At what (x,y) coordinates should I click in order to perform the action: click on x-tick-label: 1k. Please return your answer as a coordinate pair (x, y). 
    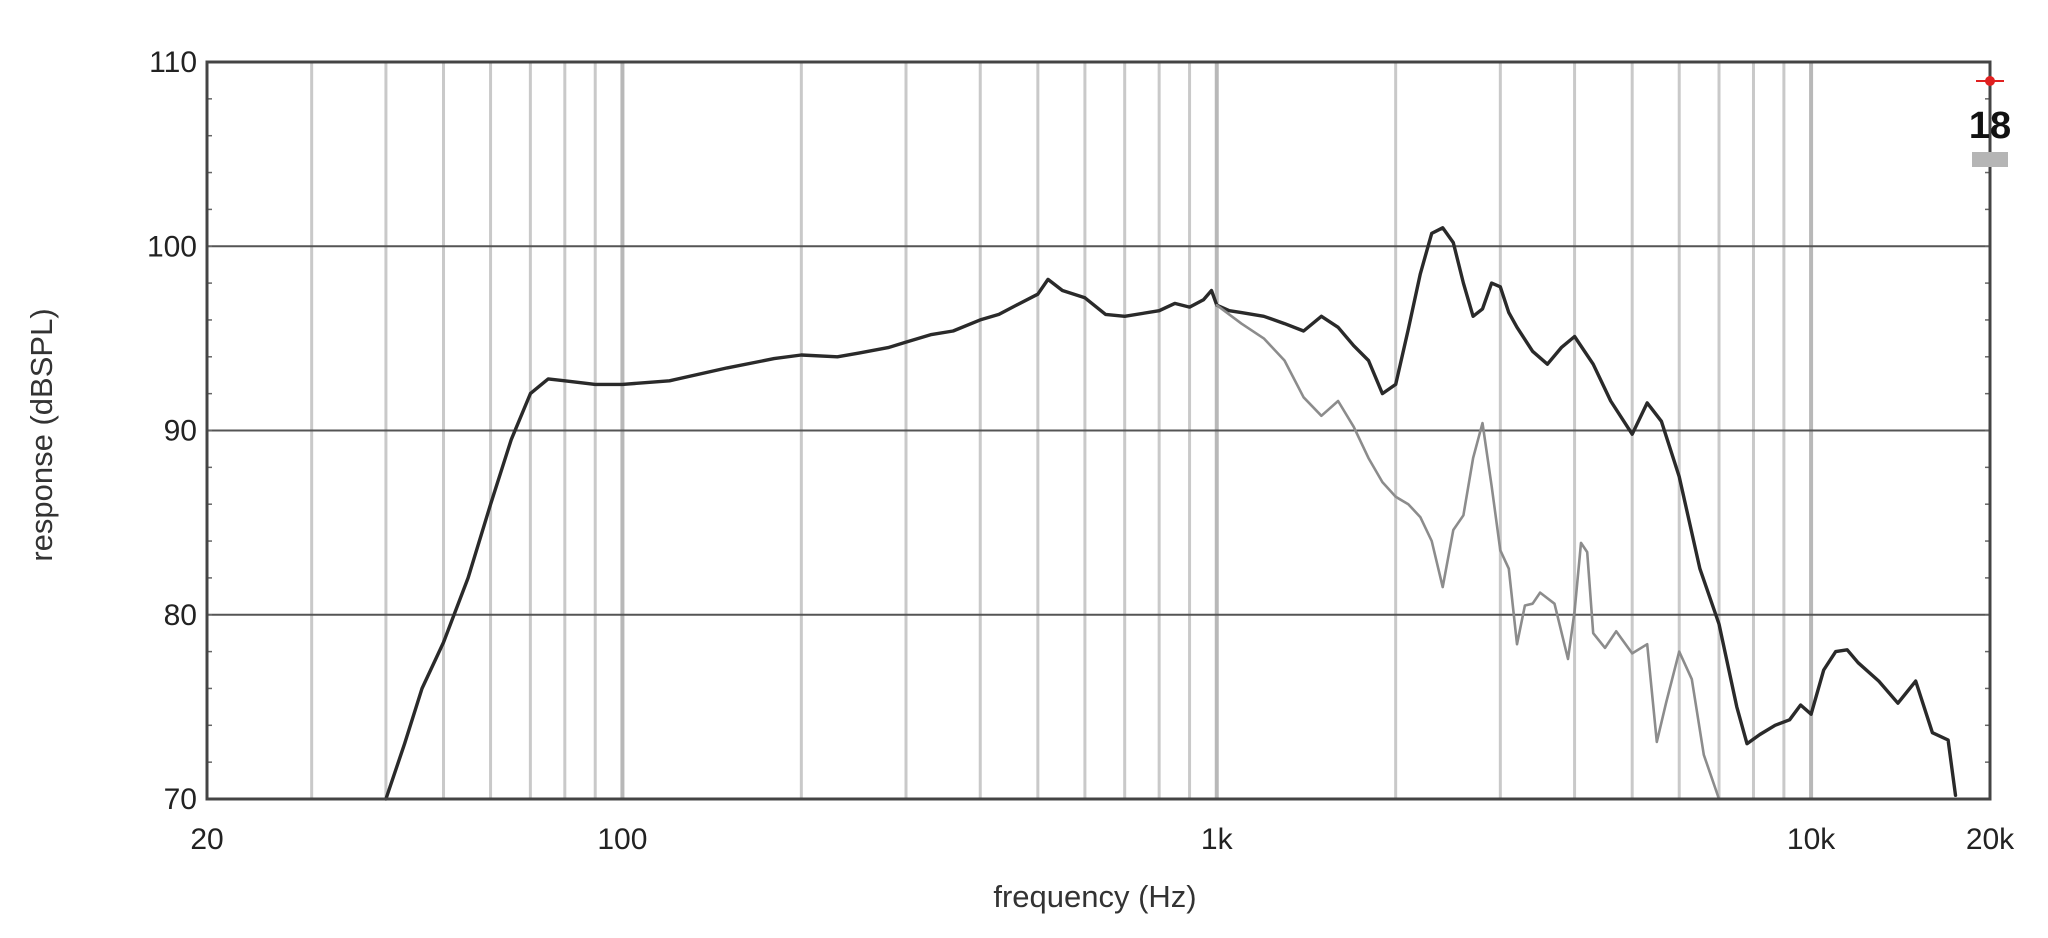
    Looking at the image, I should click on (1217, 839).